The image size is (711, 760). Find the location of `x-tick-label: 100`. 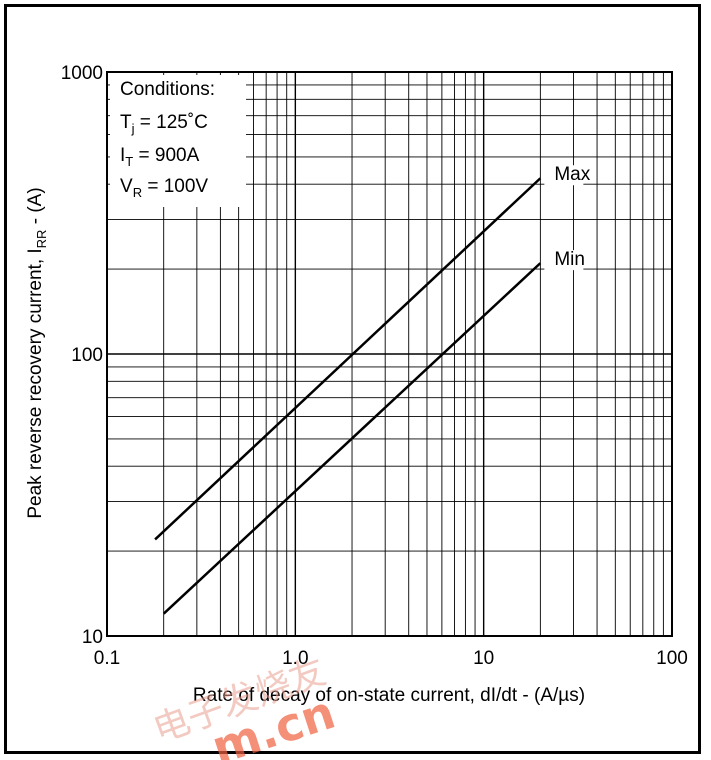

x-tick-label: 100 is located at coordinates (672, 658).